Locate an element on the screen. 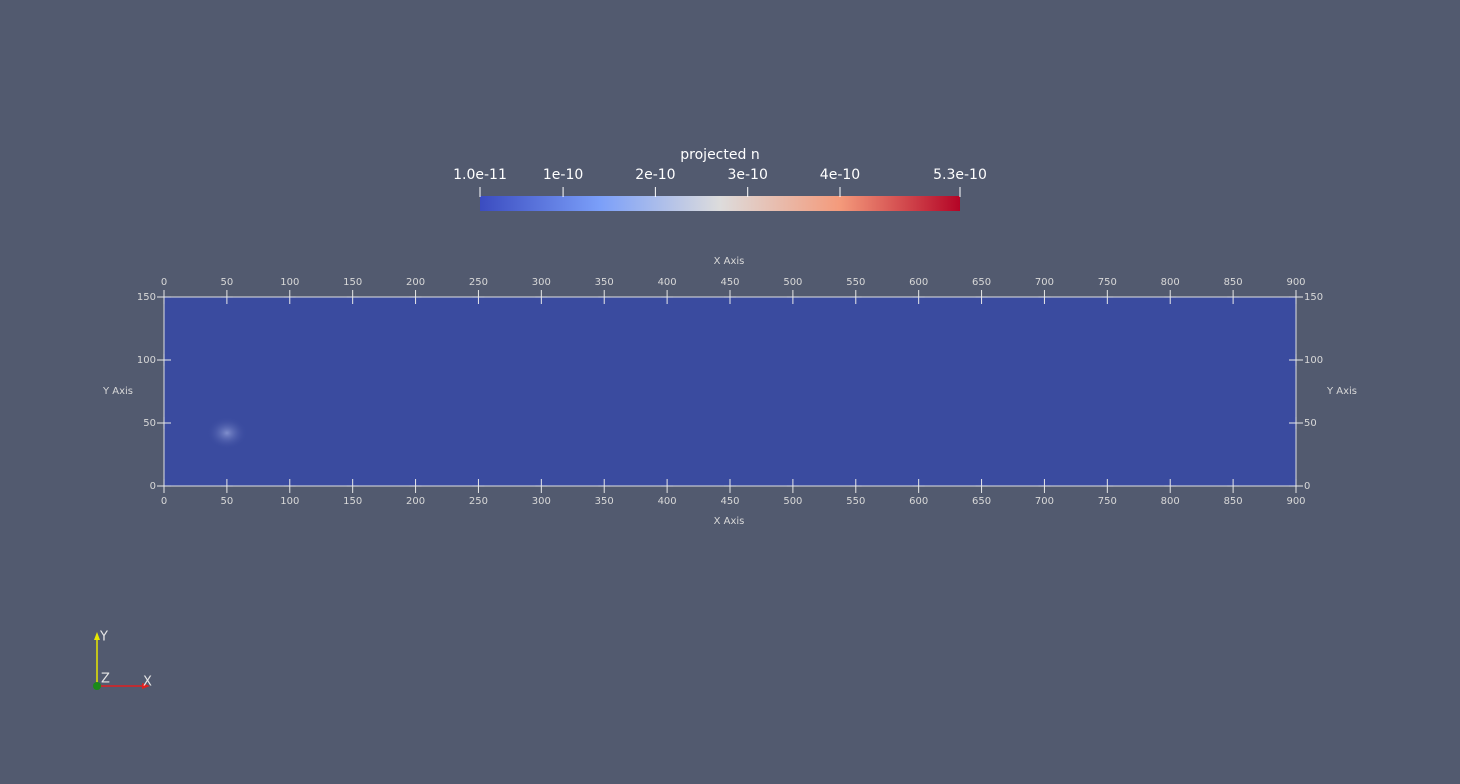 Image resolution: width=1460 pixels, height=784 pixels. color-bar-tick-label: 1e-10 is located at coordinates (563, 175).